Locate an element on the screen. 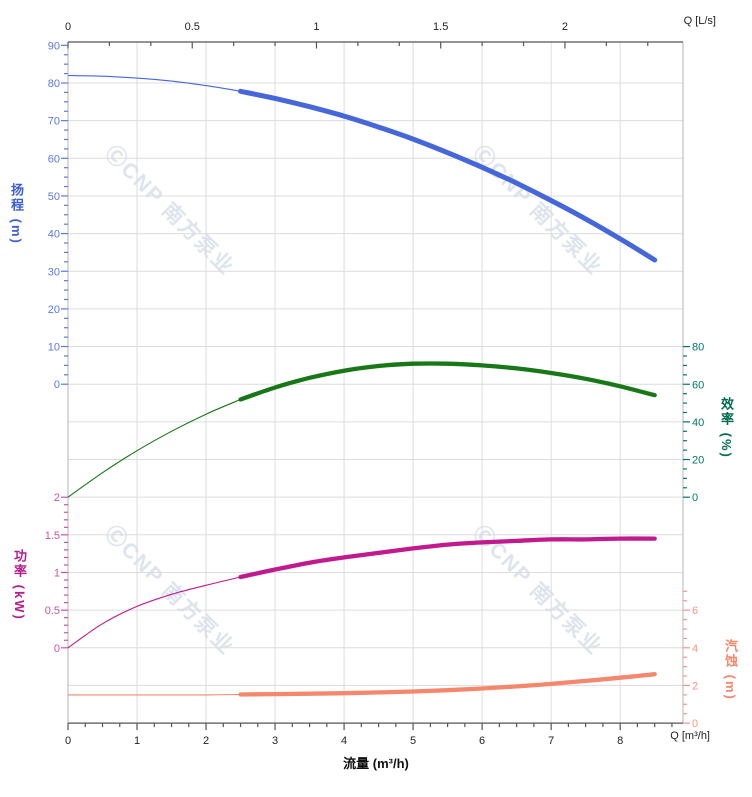 The height and width of the screenshot is (797, 752). svg-text: 10 is located at coordinates (54, 348).